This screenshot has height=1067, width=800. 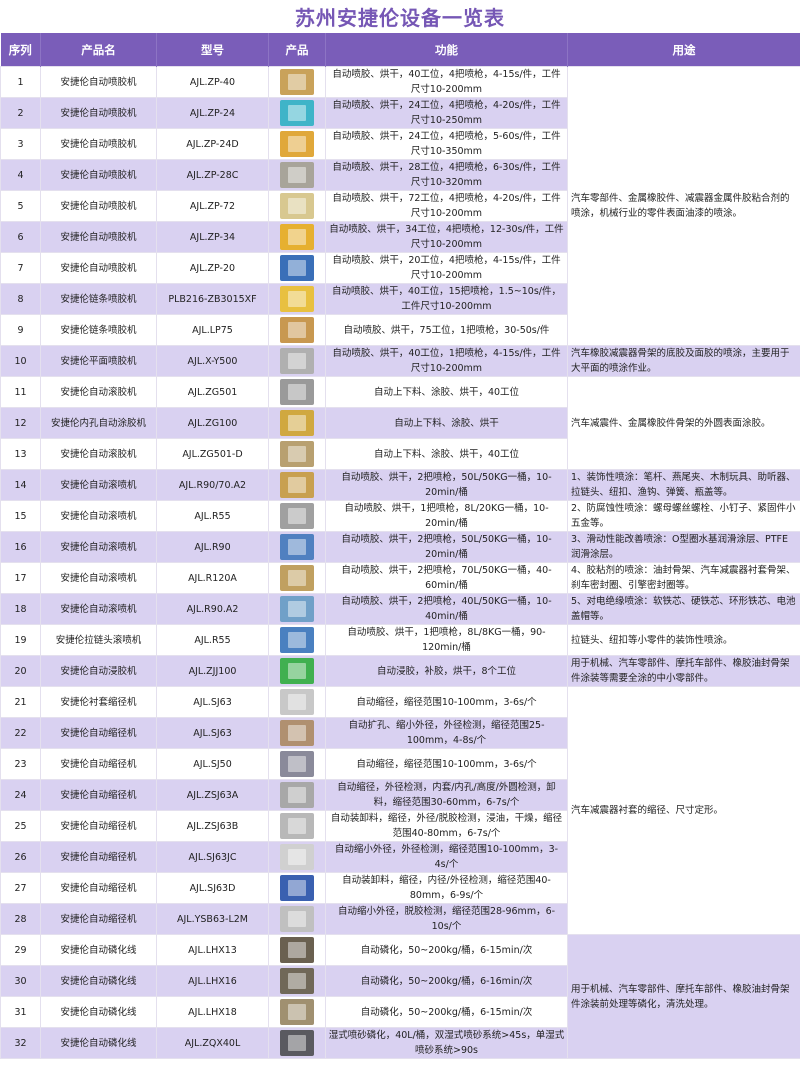 I want to click on function-cell: 自动喷胶、烘干，28工位，4把喷枪，6-30s/件，工件尺寸10-320mm, so click(x=446, y=175).